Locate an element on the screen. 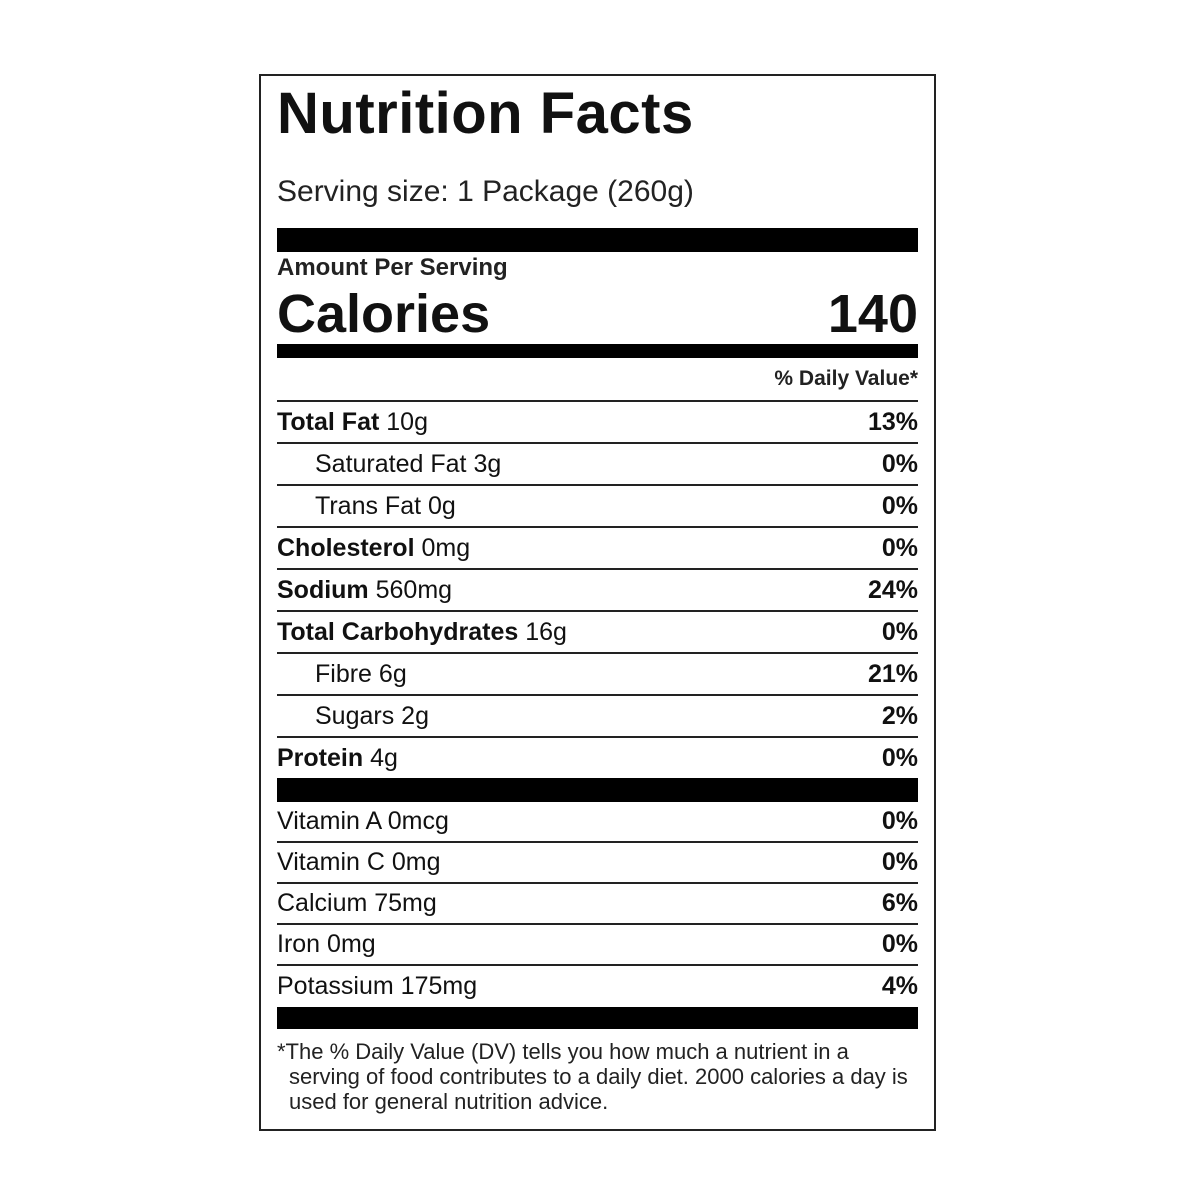 The height and width of the screenshot is (1200, 1200). vitamin-name: Calcium is located at coordinates (322, 903).